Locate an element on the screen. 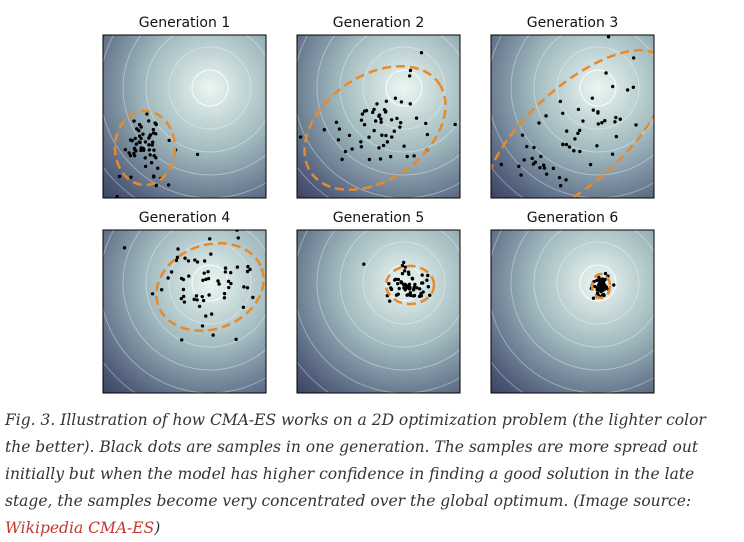 This screenshot has width=744, height=542. source-link: Wikipedia CMA-ES is located at coordinates (80, 528).